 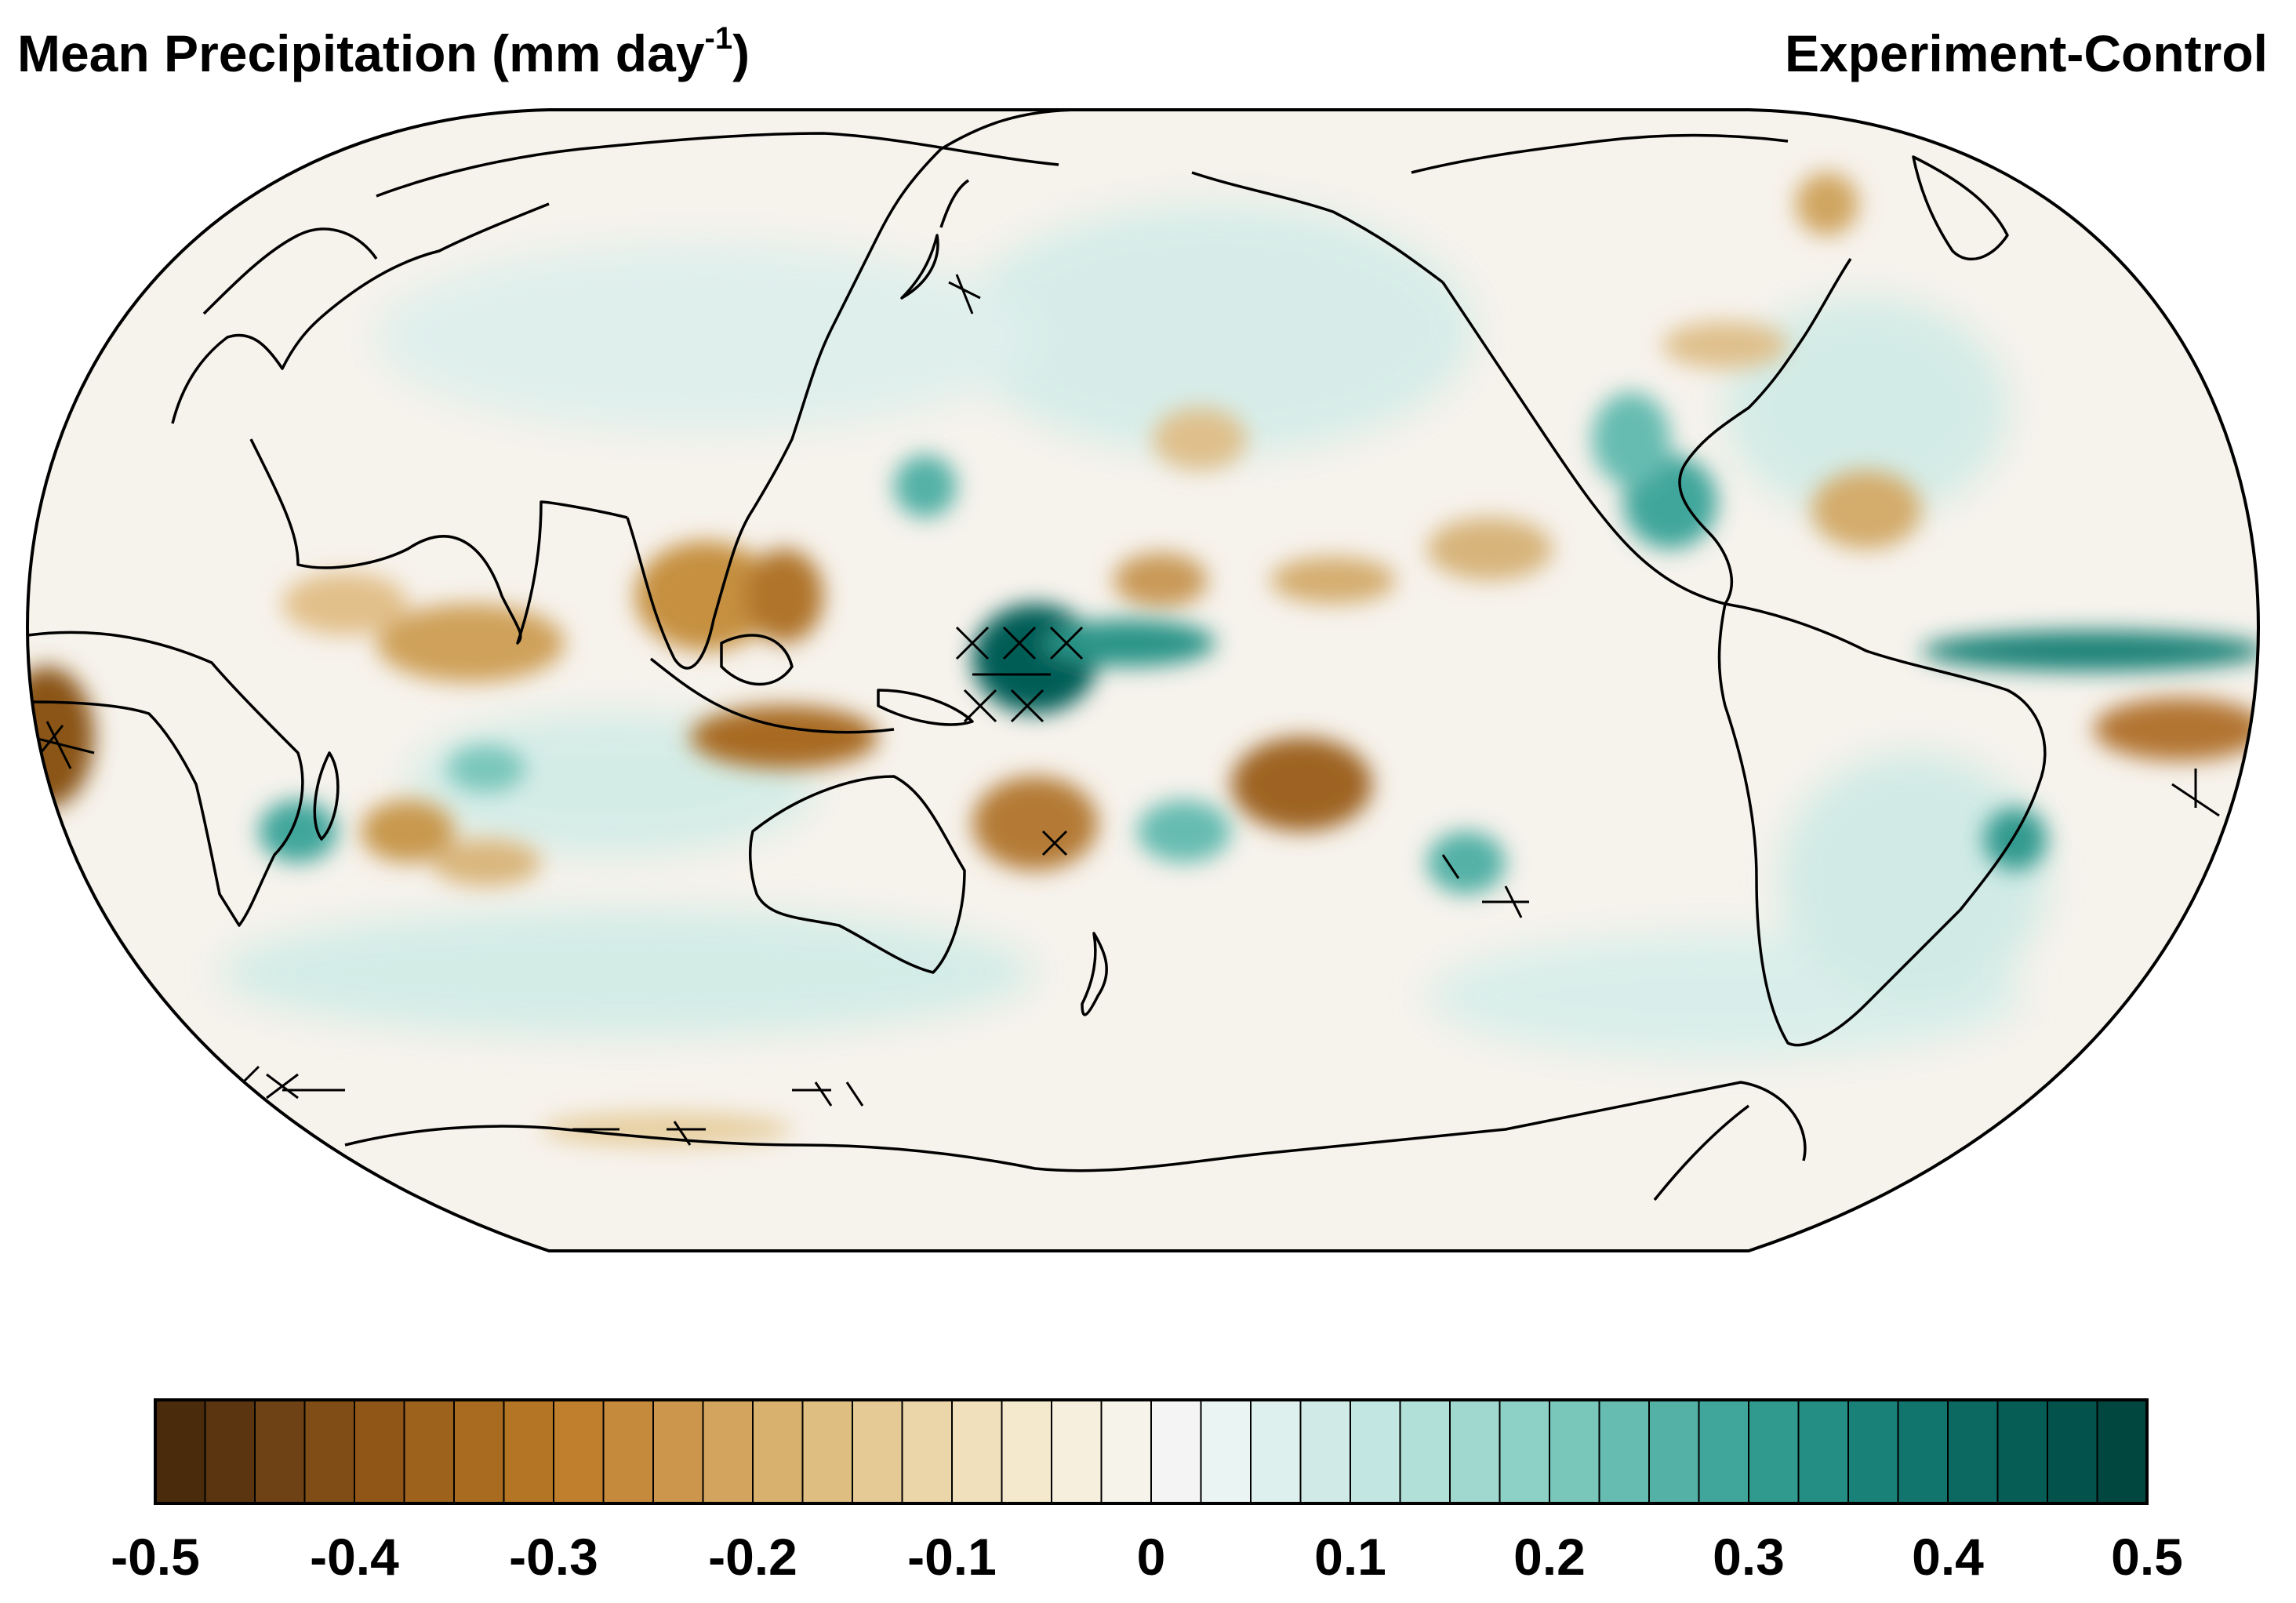 What do you see at coordinates (298, 831) in the screenshot?
I see `anomaly-mozambique-teal` at bounding box center [298, 831].